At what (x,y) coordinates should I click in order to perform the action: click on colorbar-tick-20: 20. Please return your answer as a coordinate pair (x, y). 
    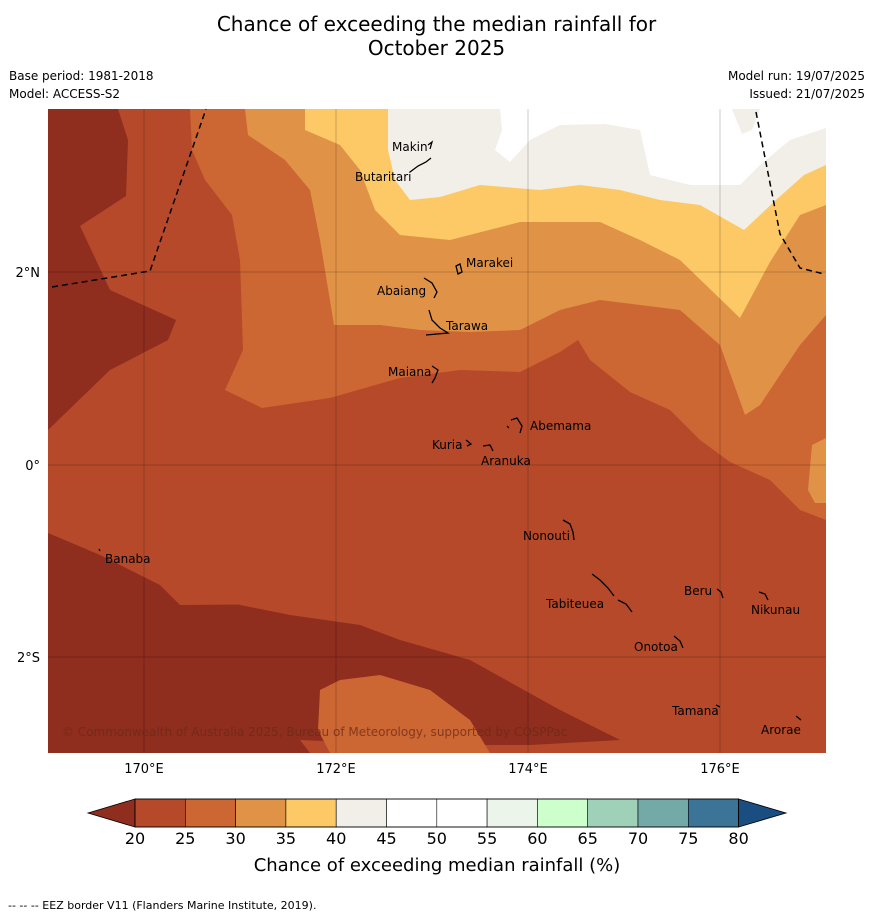
    Looking at the image, I should click on (135, 838).